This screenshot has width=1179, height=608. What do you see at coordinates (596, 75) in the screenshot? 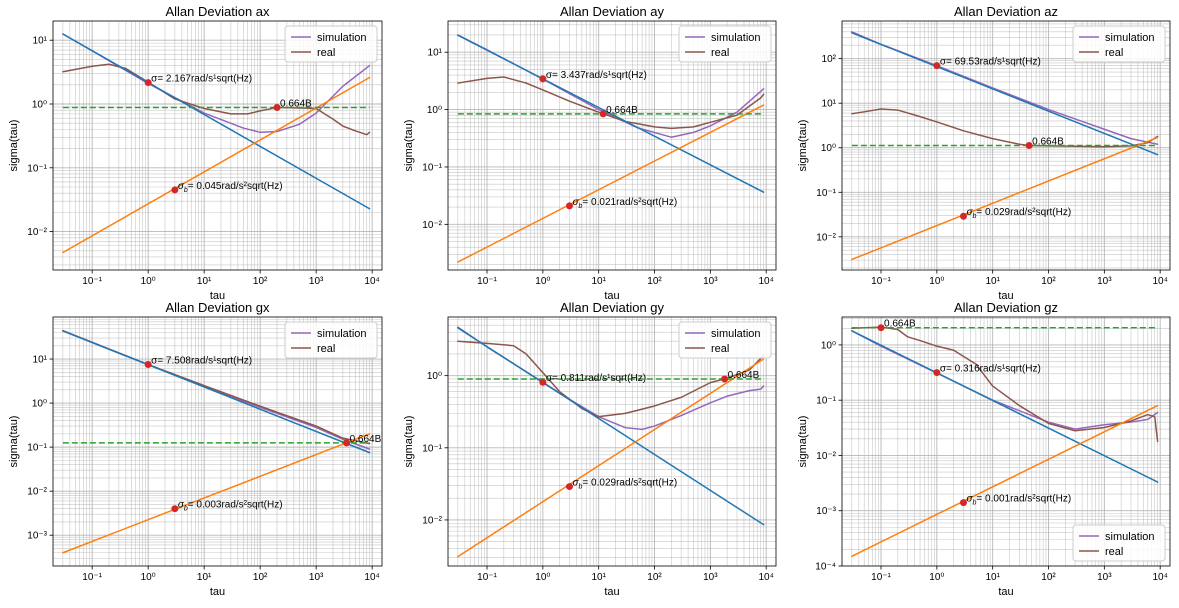
I see `marker-label: σ= 3.437rad/s¹sqrt(Hz)` at bounding box center [596, 75].